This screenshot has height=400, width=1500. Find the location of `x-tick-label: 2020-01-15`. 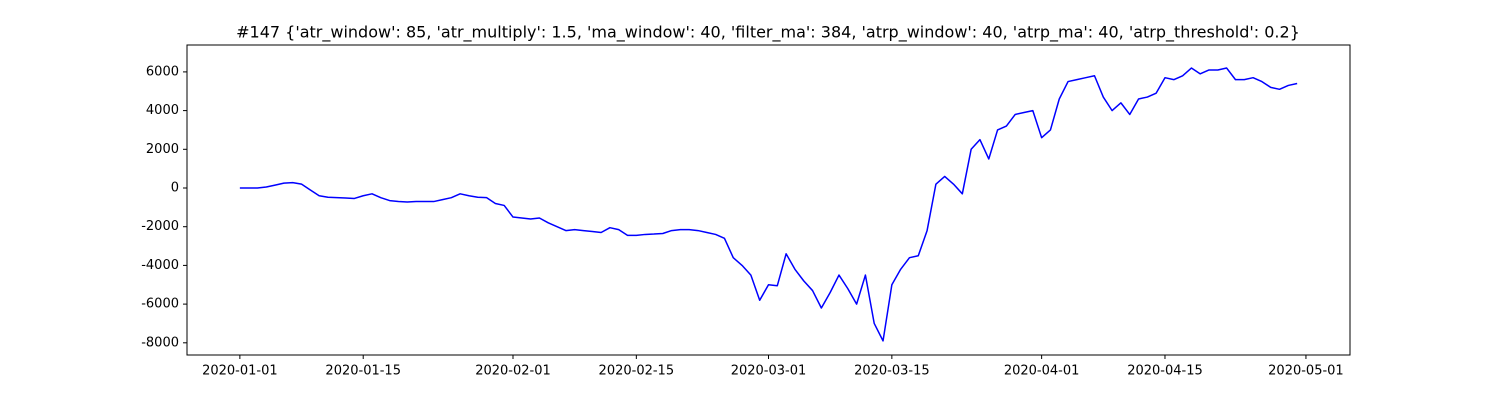

x-tick-label: 2020-01-15 is located at coordinates (363, 371).